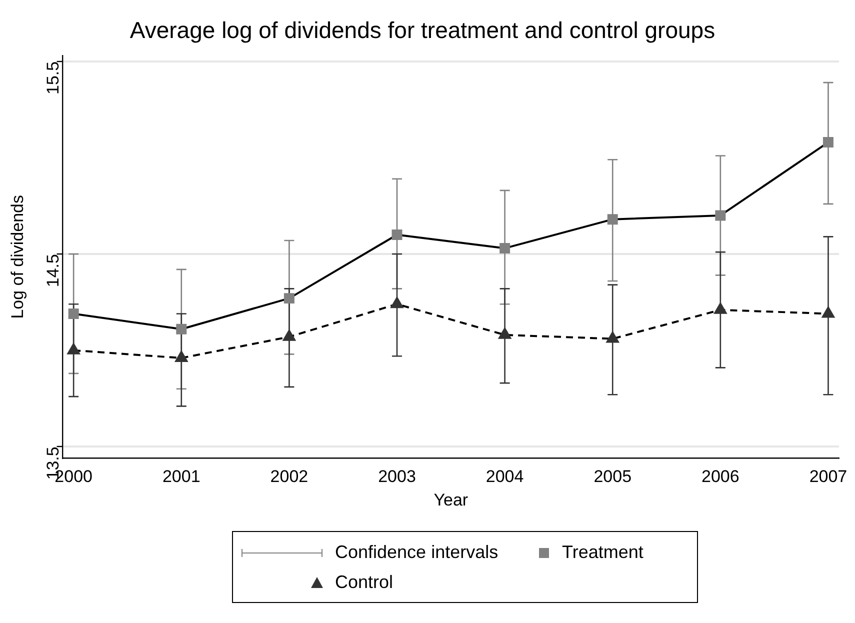  Describe the element at coordinates (505, 476) in the screenshot. I see `x-tick-label: 2004` at that location.